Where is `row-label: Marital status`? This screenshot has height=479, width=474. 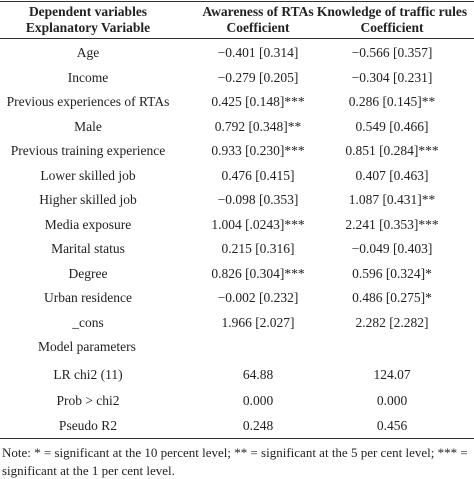 row-label: Marital status is located at coordinates (88, 248).